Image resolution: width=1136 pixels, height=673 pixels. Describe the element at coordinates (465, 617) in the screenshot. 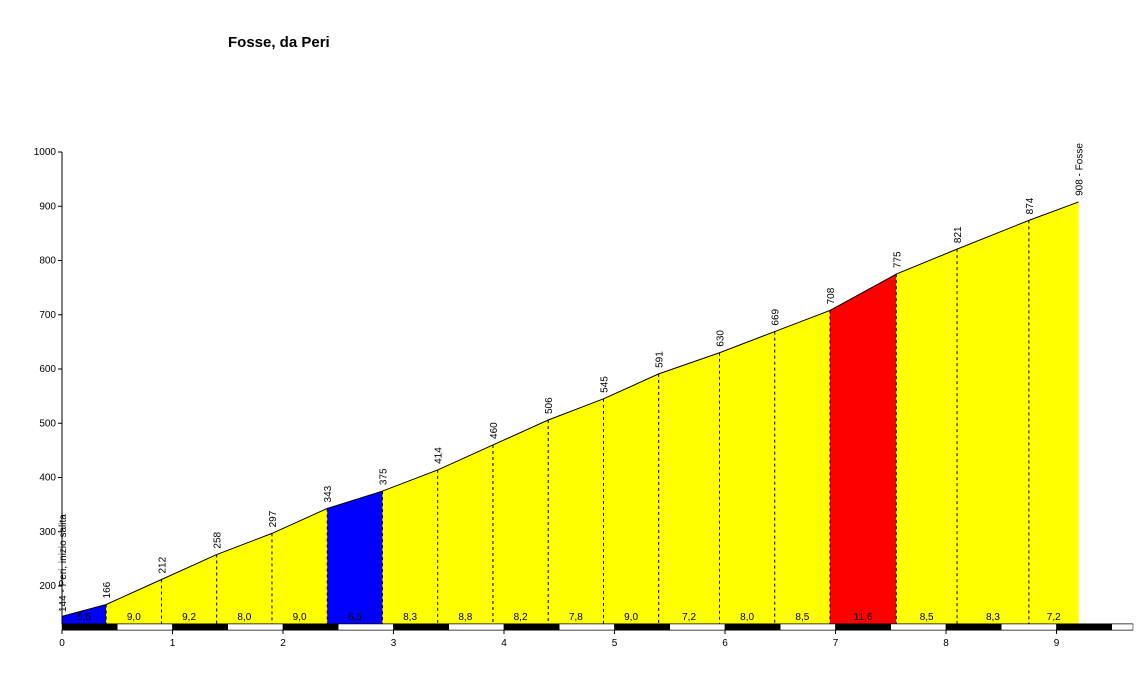

I see `gradient-label: 8,8` at that location.